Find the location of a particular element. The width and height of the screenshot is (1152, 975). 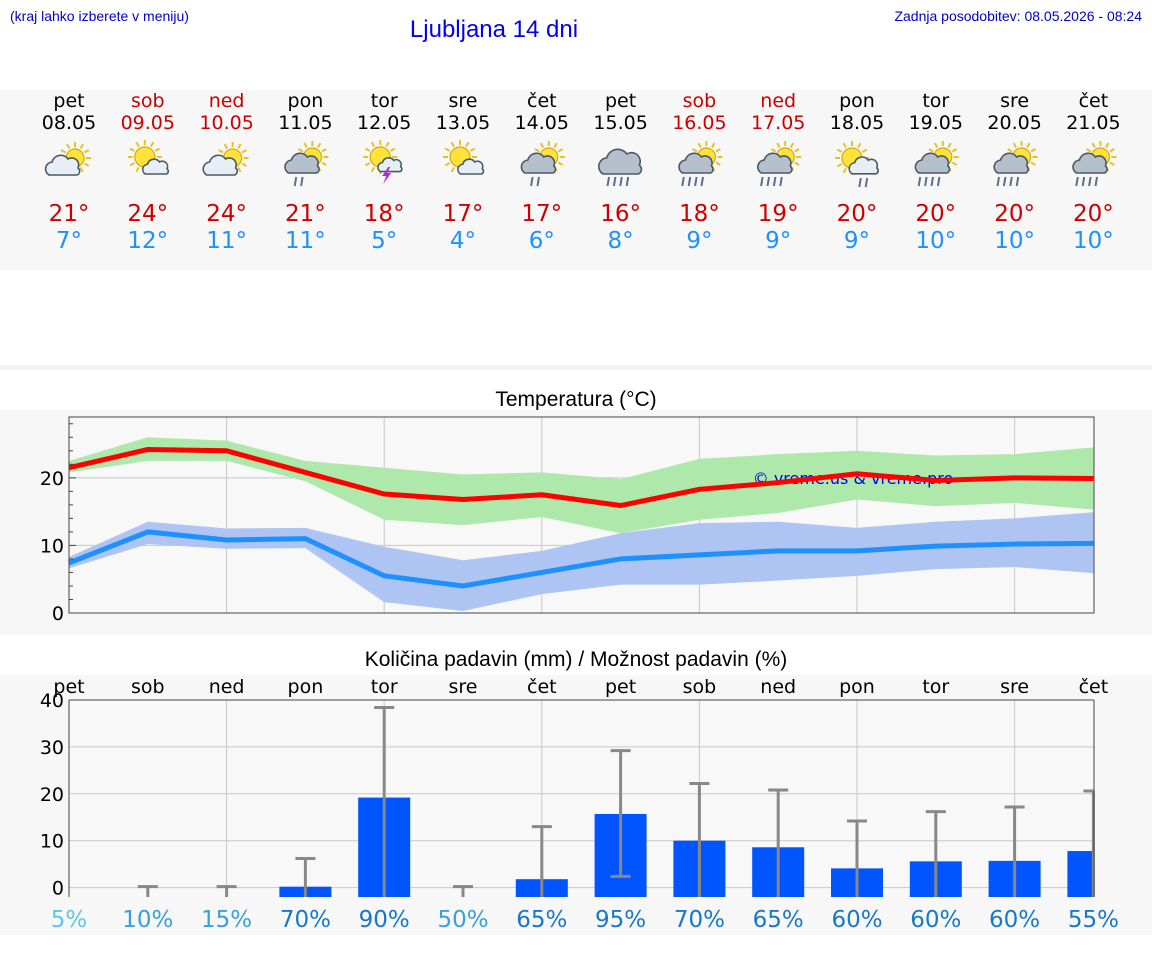

forecast-tmin: 11° is located at coordinates (305, 241).